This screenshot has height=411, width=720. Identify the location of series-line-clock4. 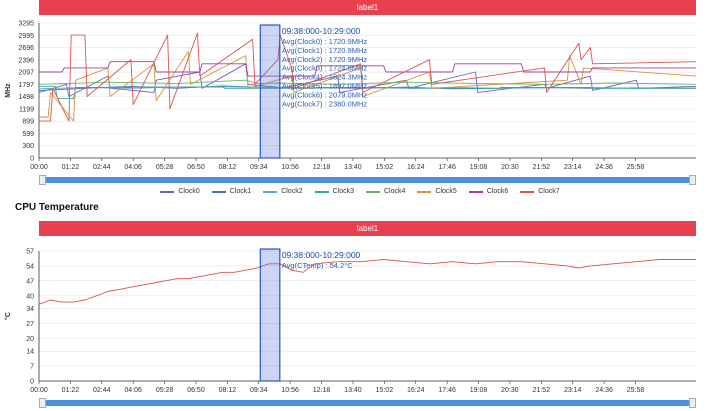
(367, 82).